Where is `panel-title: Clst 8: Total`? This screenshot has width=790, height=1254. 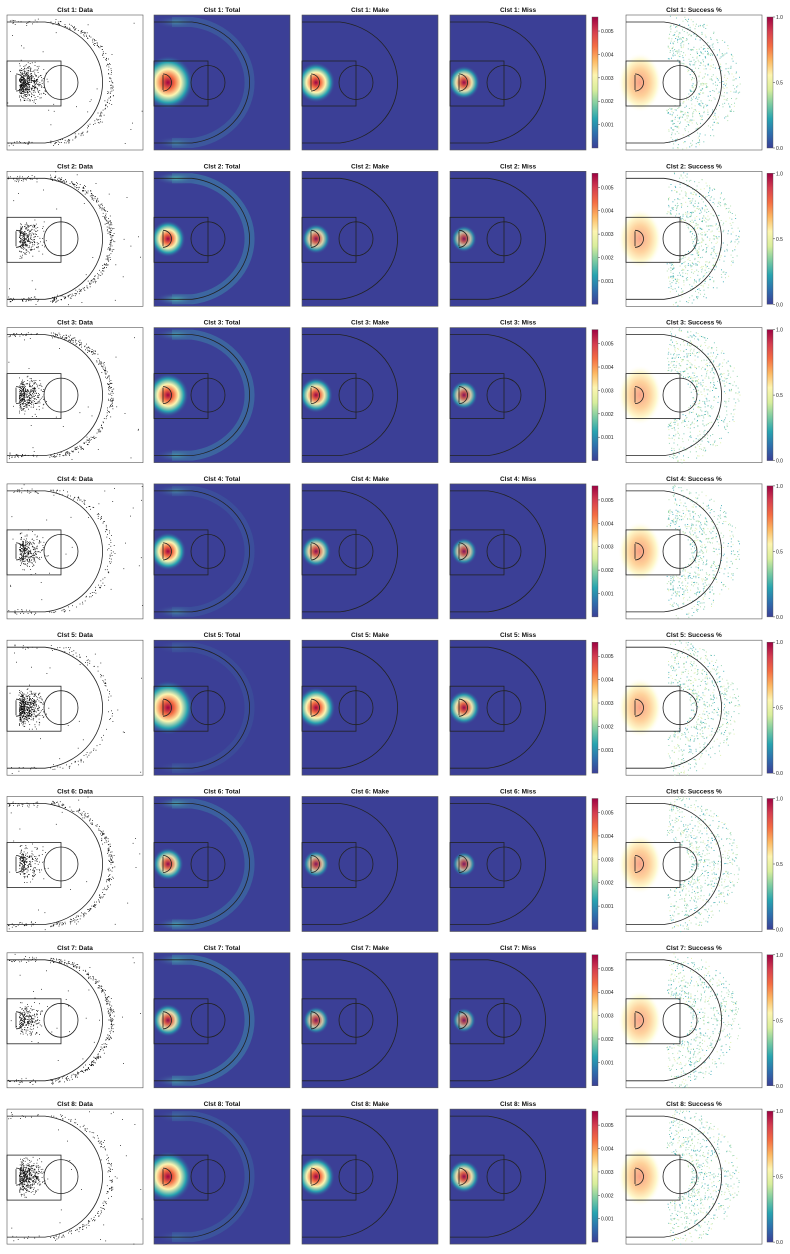
panel-title: Clst 8: Total is located at coordinates (222, 1104).